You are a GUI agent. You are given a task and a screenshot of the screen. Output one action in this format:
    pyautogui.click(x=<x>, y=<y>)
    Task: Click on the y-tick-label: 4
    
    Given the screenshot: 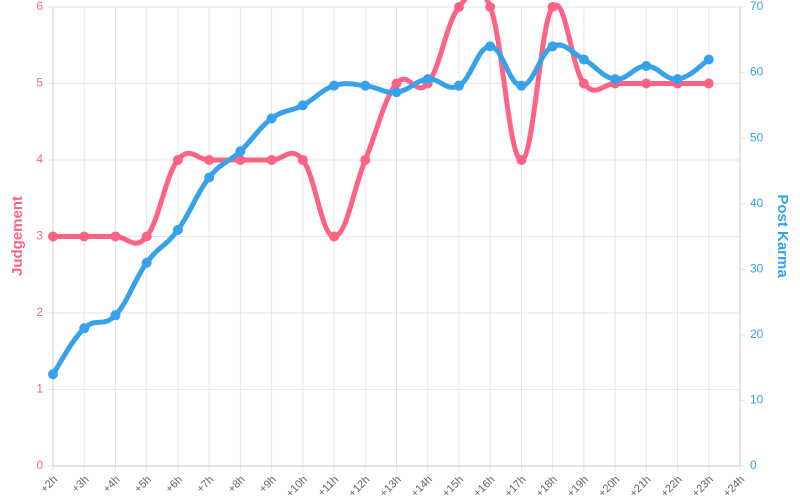 What is the action you would take?
    pyautogui.click(x=39, y=159)
    